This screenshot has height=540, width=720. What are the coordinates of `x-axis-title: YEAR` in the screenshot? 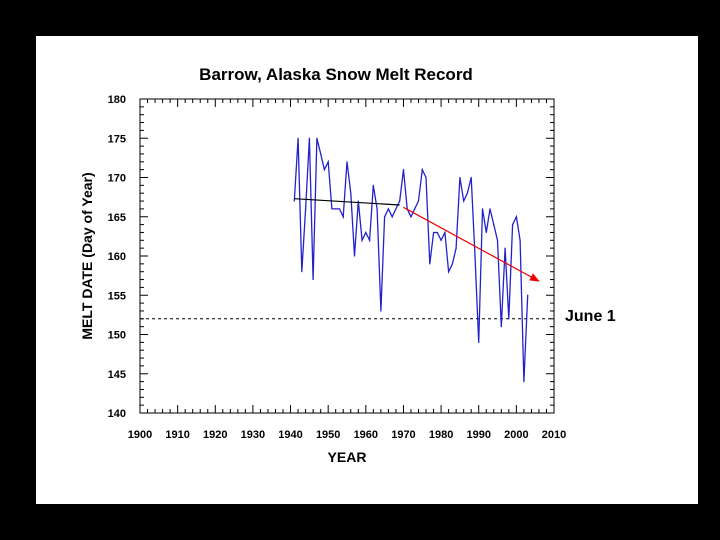 It's located at (347, 457).